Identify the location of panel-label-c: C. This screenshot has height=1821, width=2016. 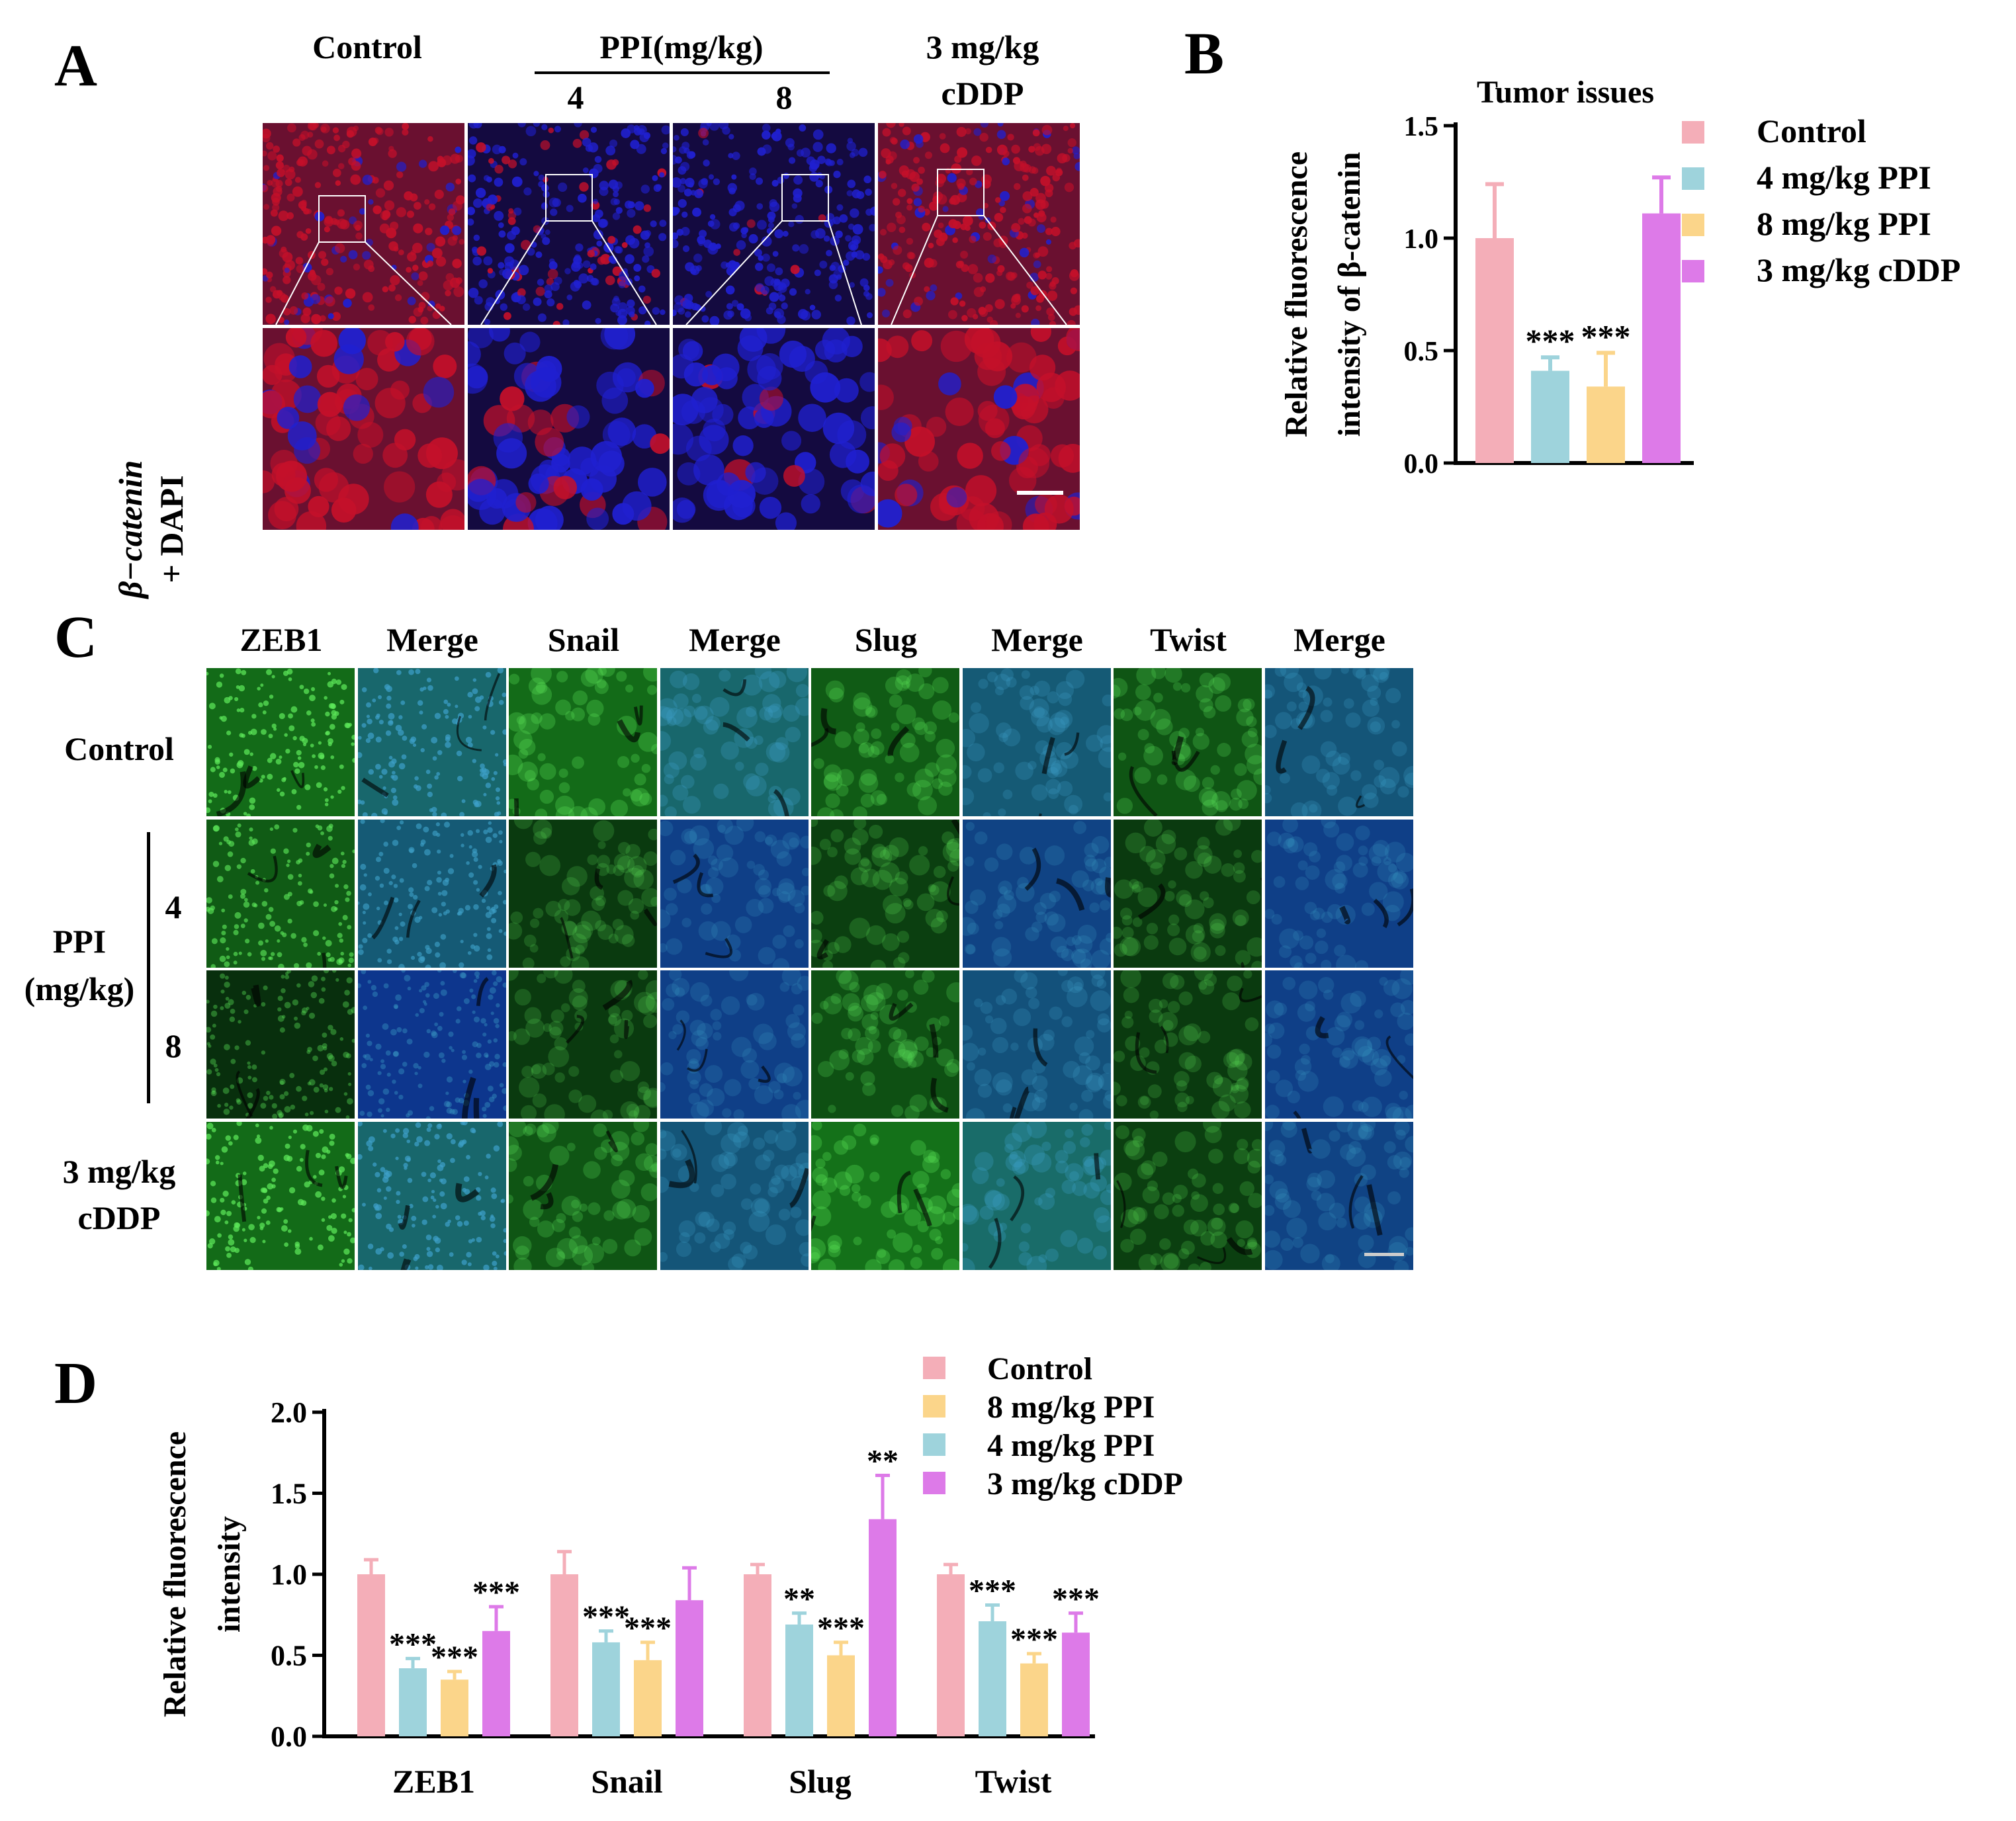
(75, 637).